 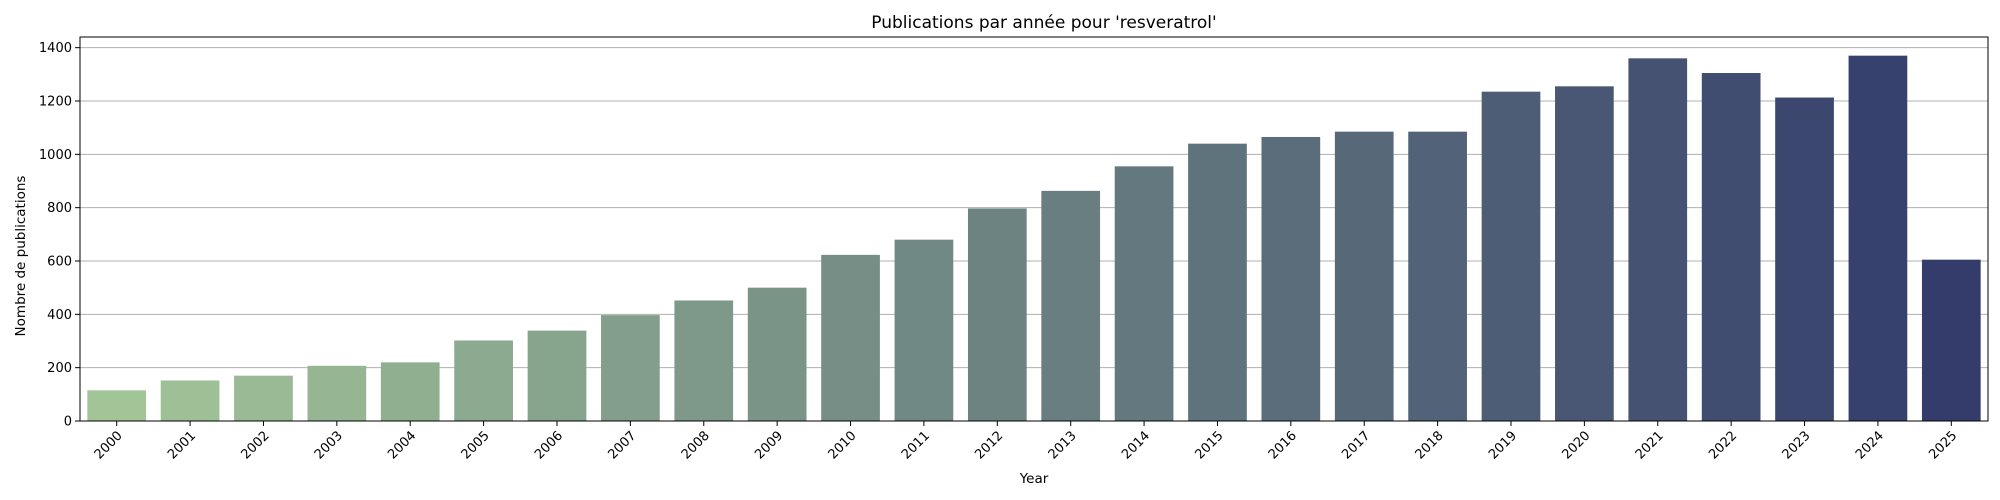 I want to click on x-tick-label: 2013, so click(x=1063, y=445).